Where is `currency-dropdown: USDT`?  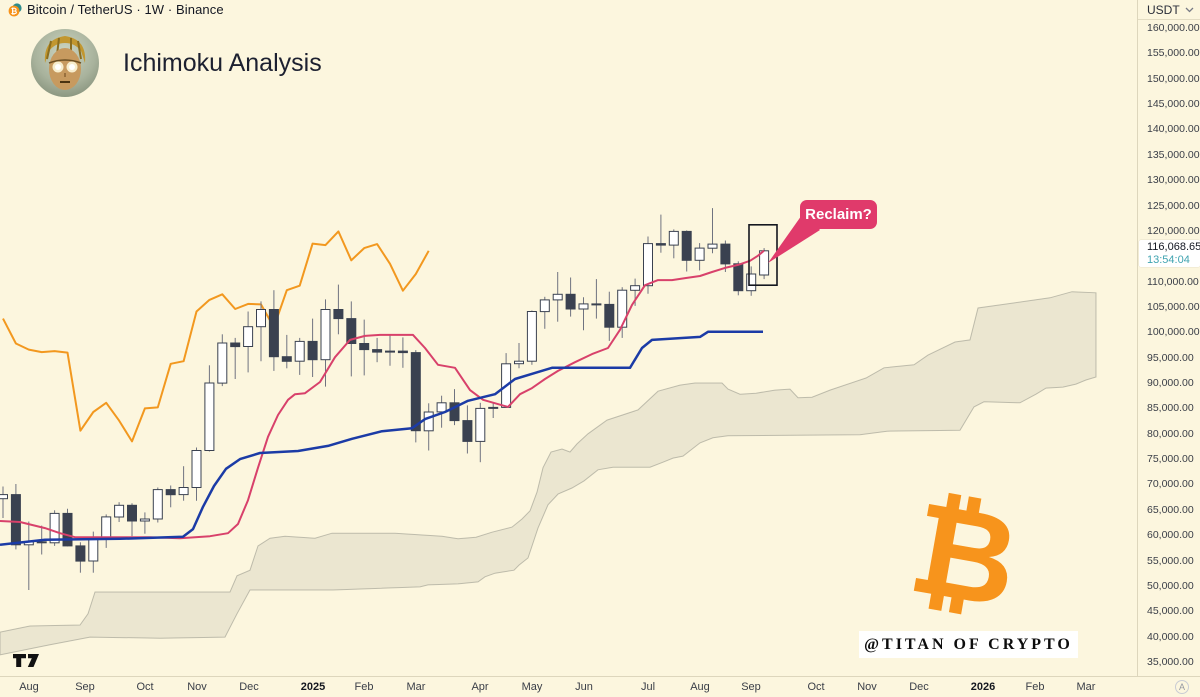 currency-dropdown: USDT is located at coordinates (1169, 10).